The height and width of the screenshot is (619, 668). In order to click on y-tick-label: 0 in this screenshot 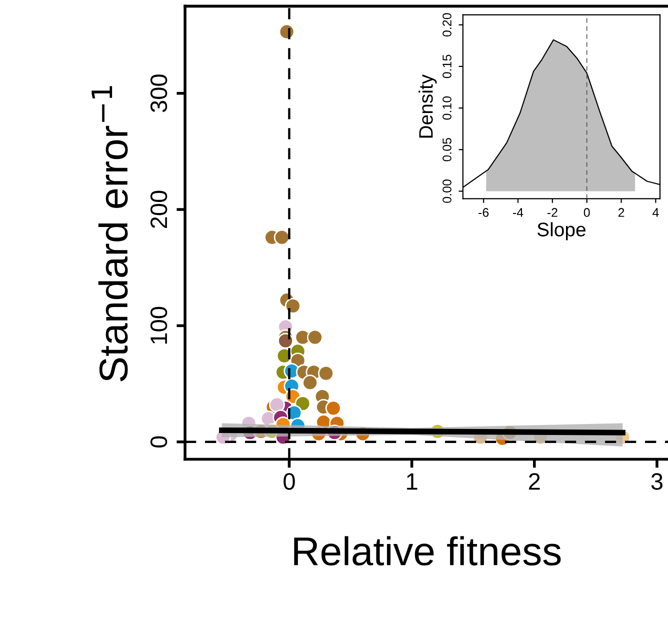, I will do `click(159, 442)`.